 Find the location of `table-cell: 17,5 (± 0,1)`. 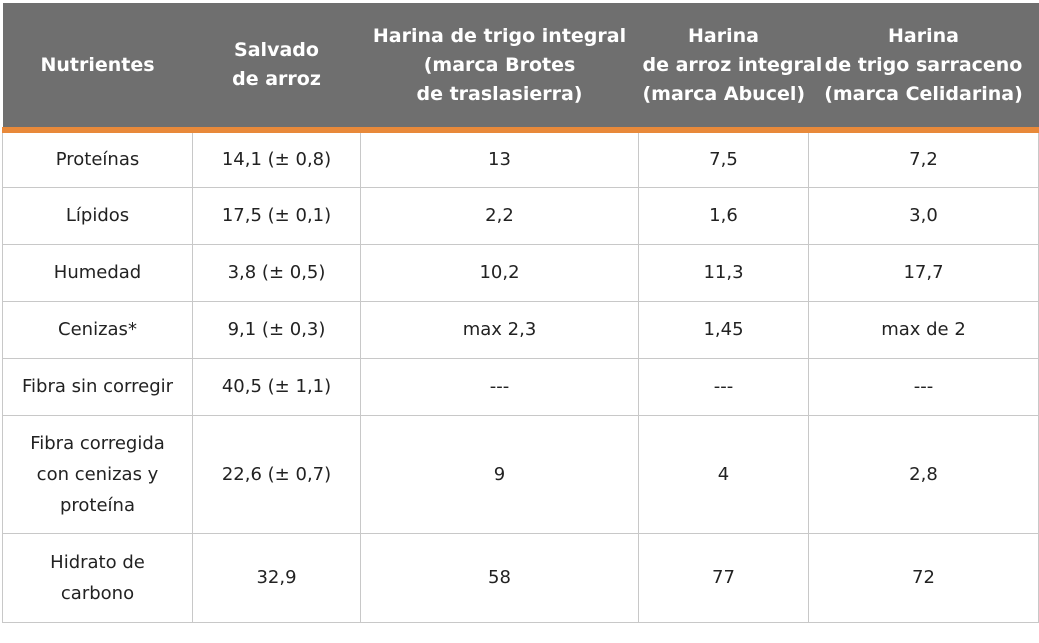

table-cell: 17,5 (± 0,1) is located at coordinates (276, 215).